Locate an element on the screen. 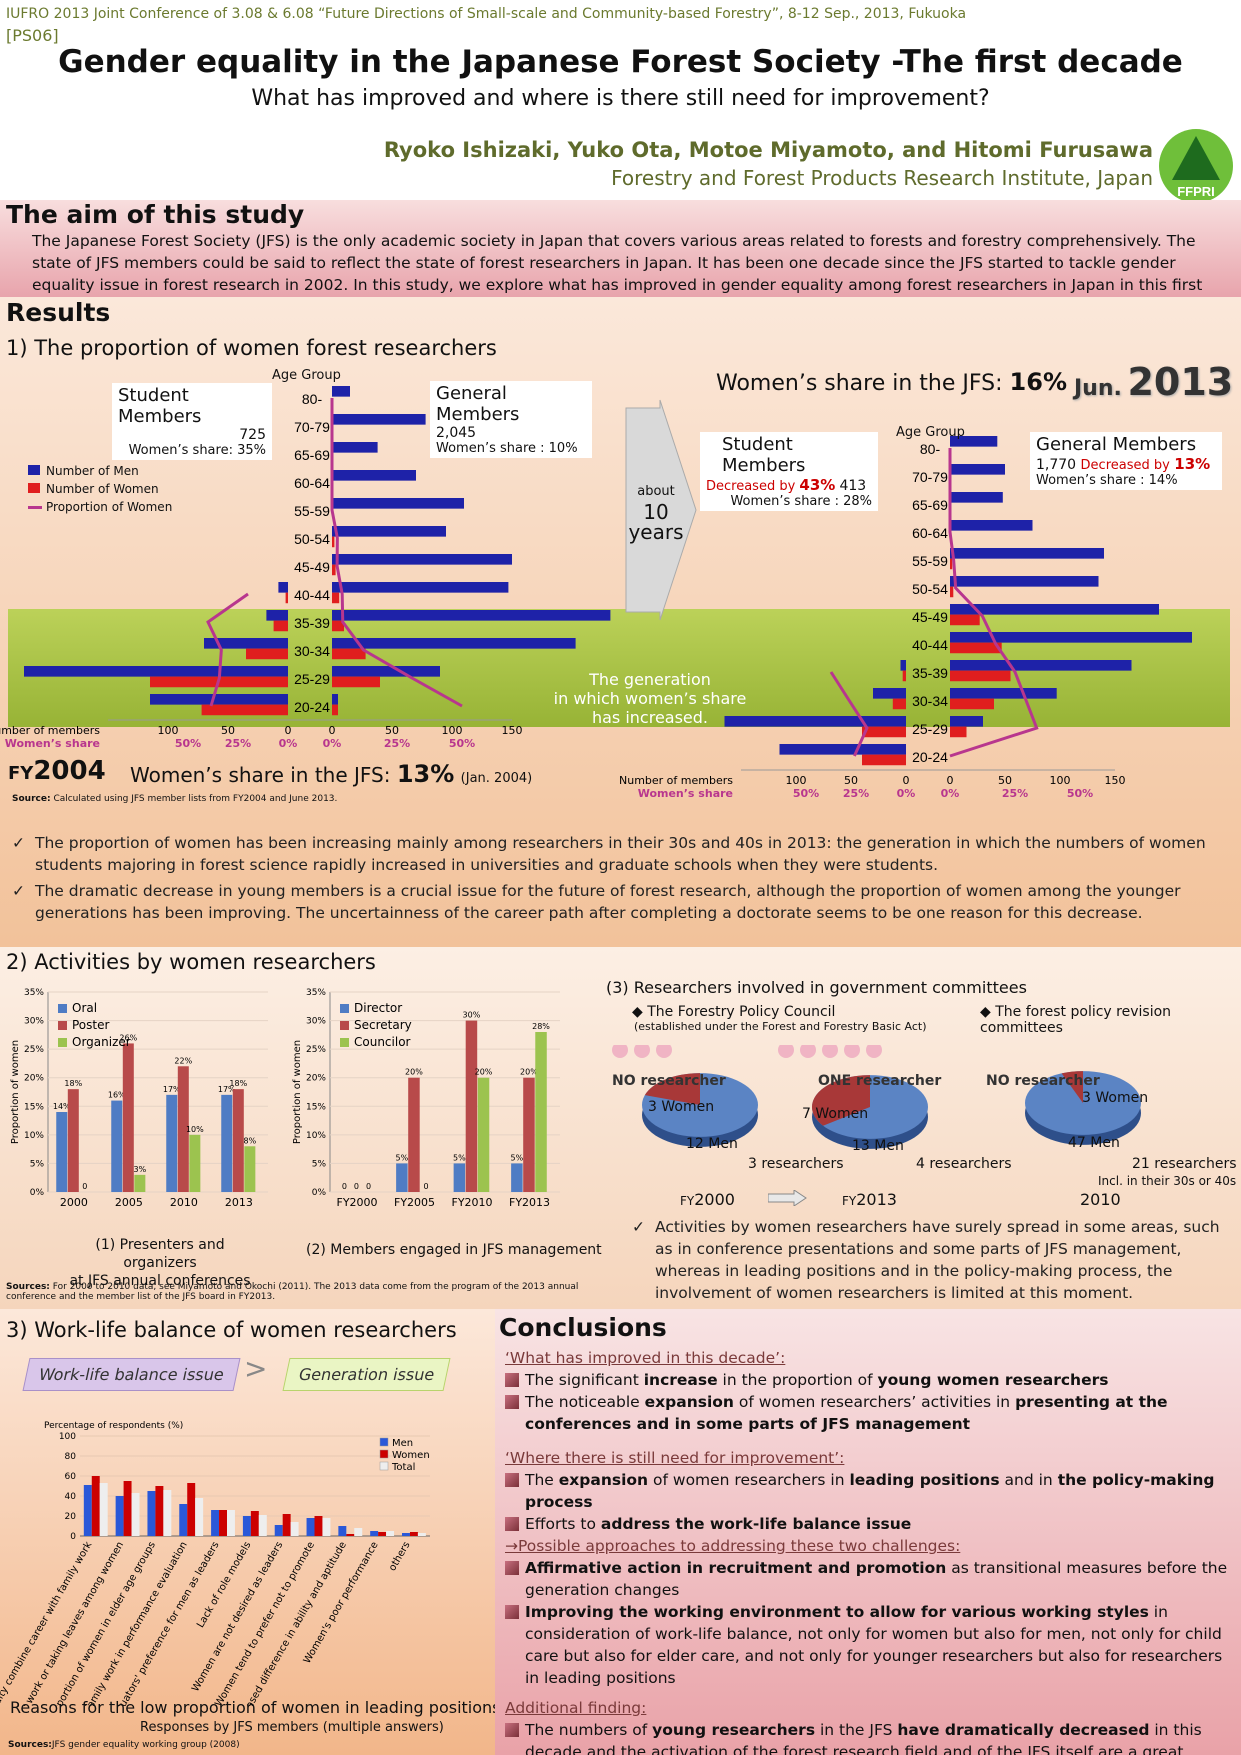 This screenshot has height=1755, width=1241. age-label: 35-39 is located at coordinates (312, 623).